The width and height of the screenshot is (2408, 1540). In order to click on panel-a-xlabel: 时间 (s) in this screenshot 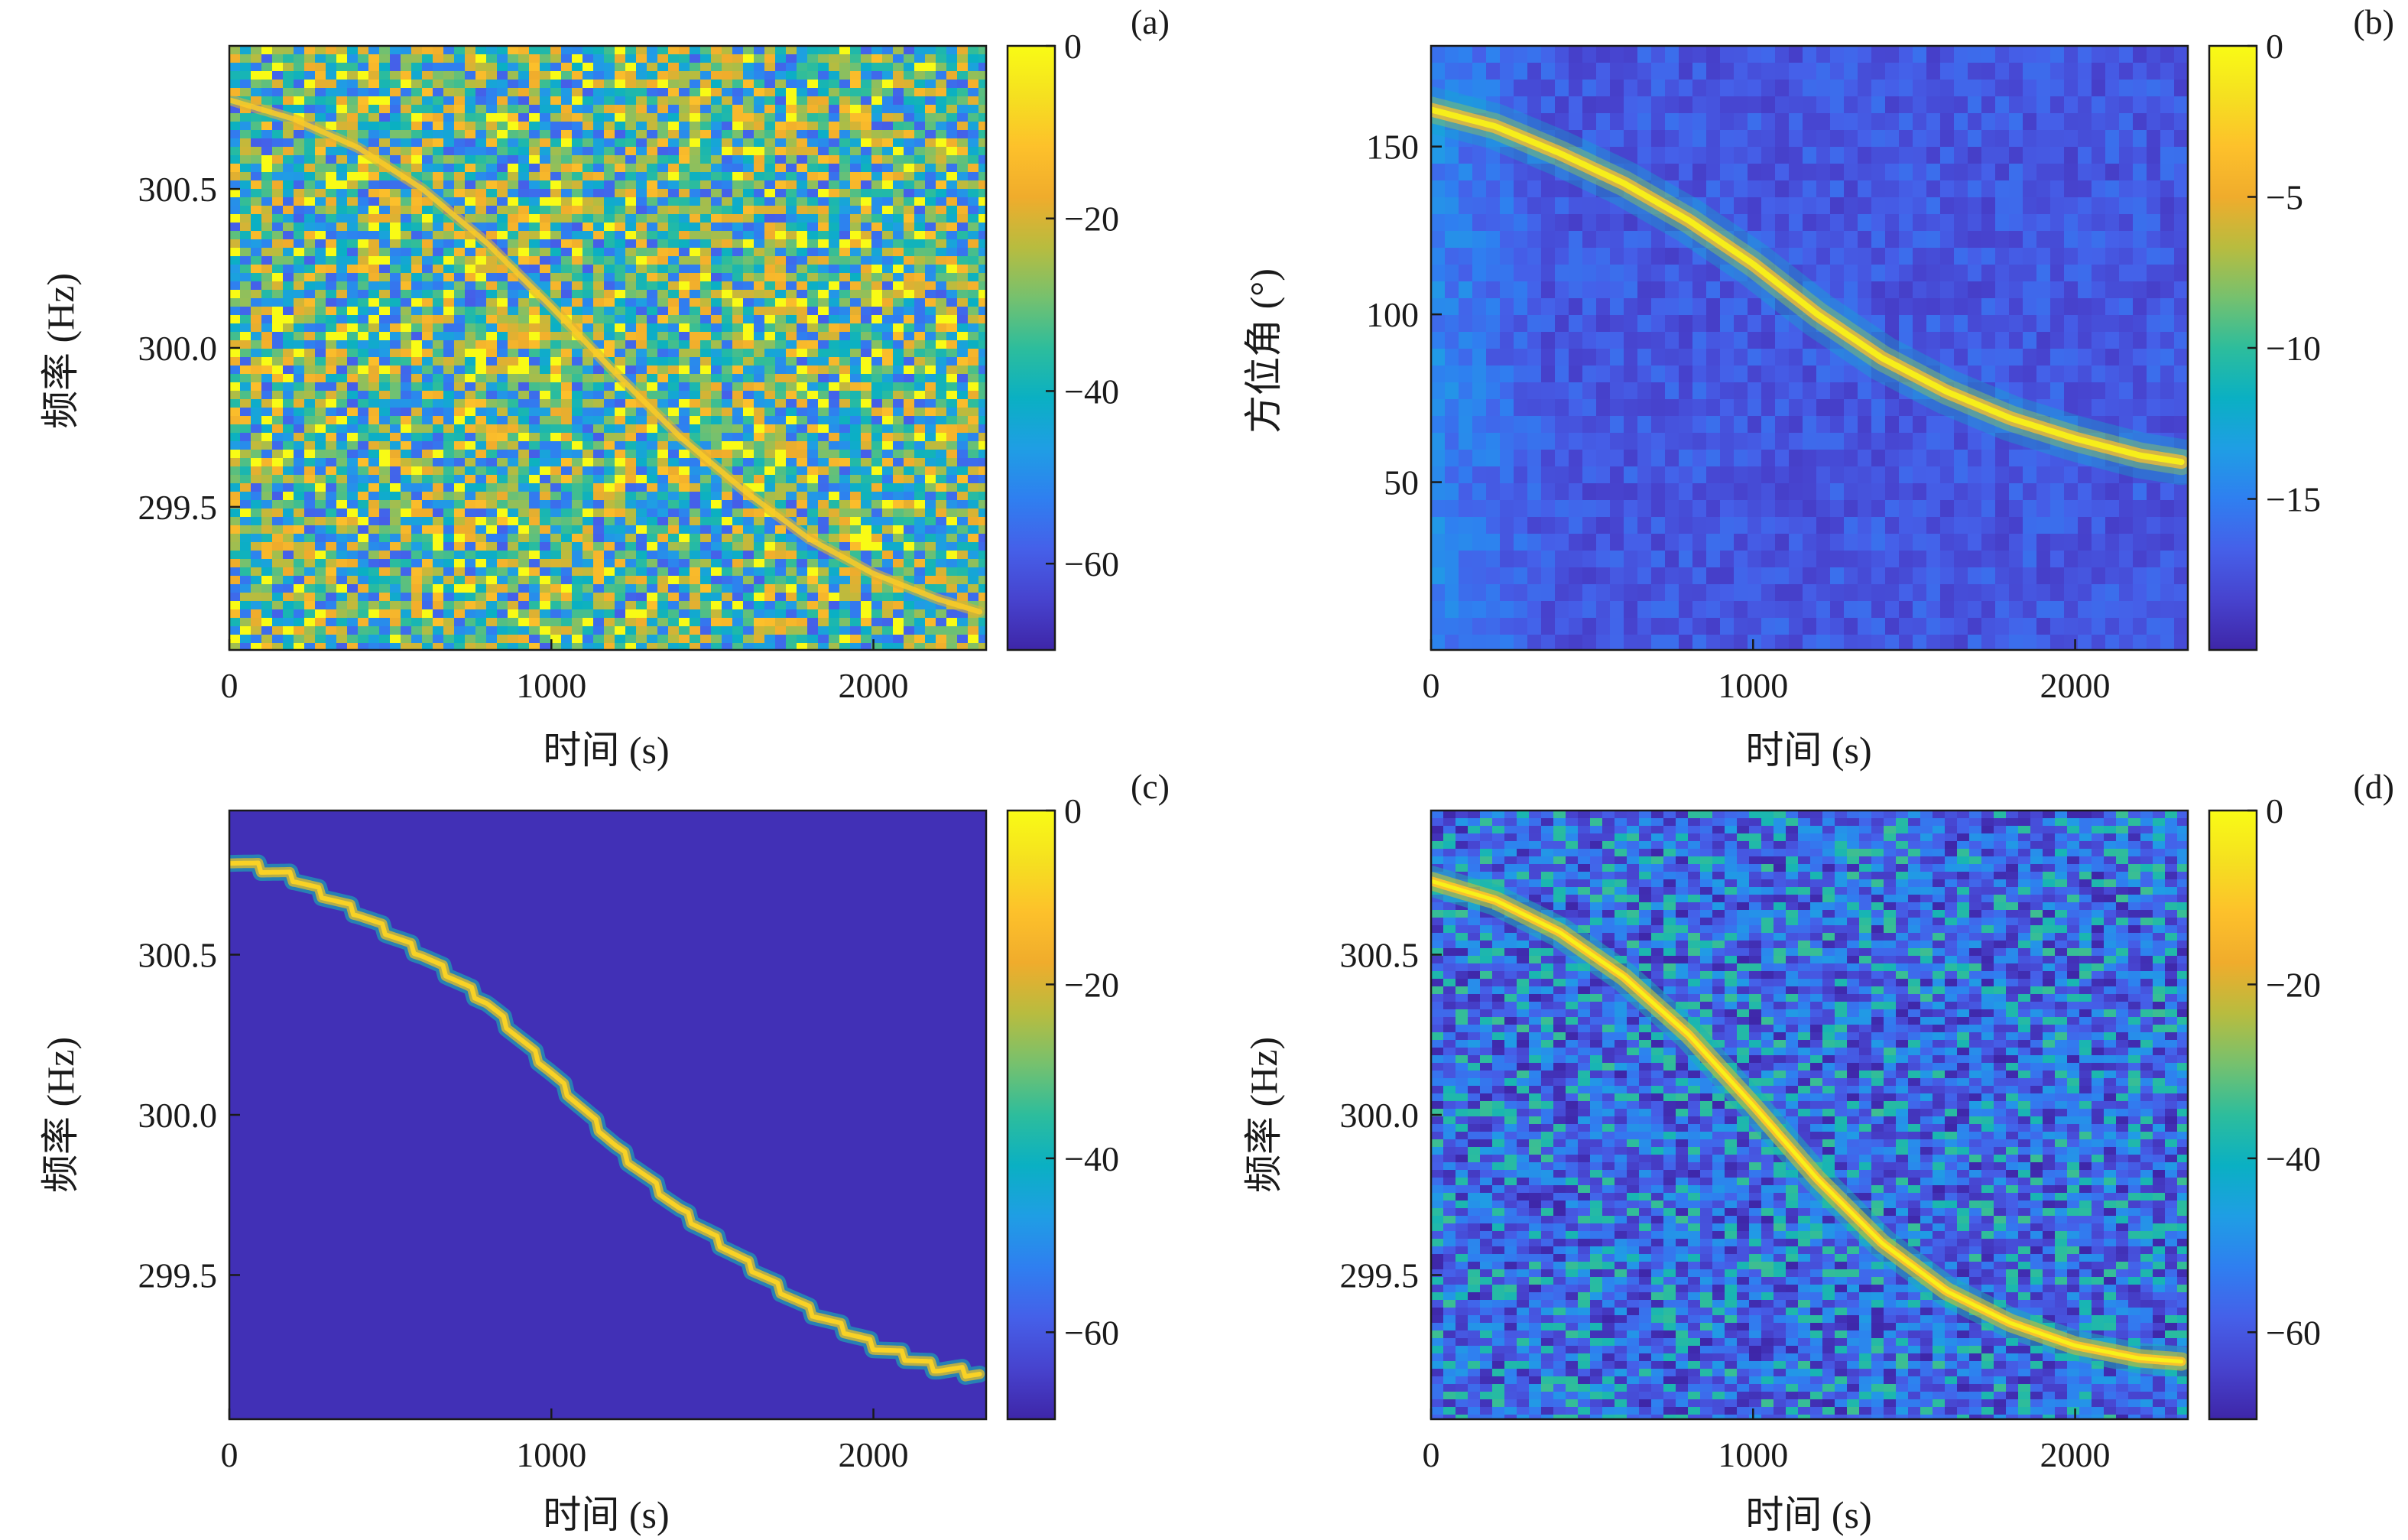, I will do `click(606, 750)`.